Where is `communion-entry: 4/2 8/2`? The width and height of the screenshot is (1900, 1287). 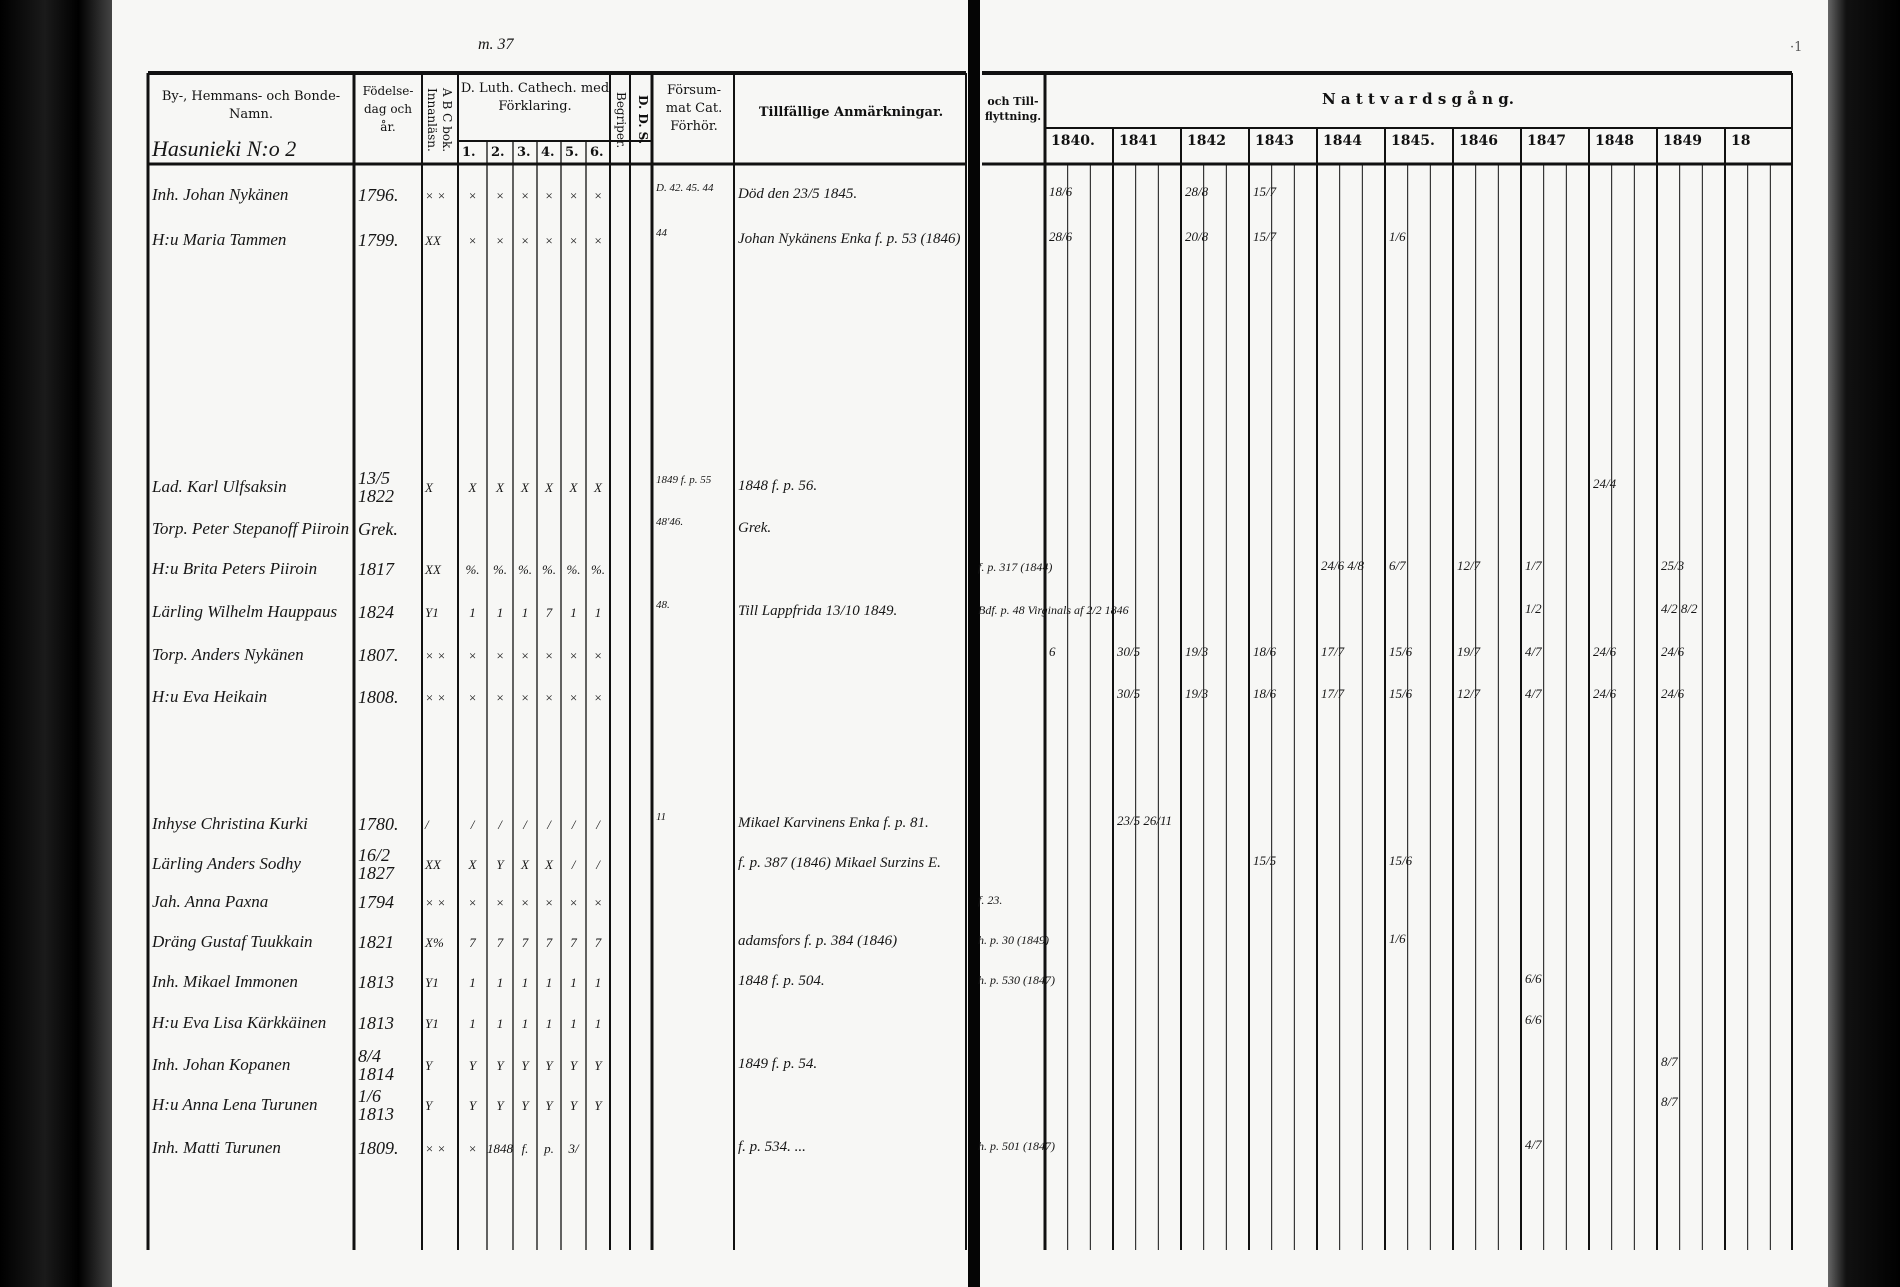
communion-entry: 4/2 8/2 is located at coordinates (1679, 608).